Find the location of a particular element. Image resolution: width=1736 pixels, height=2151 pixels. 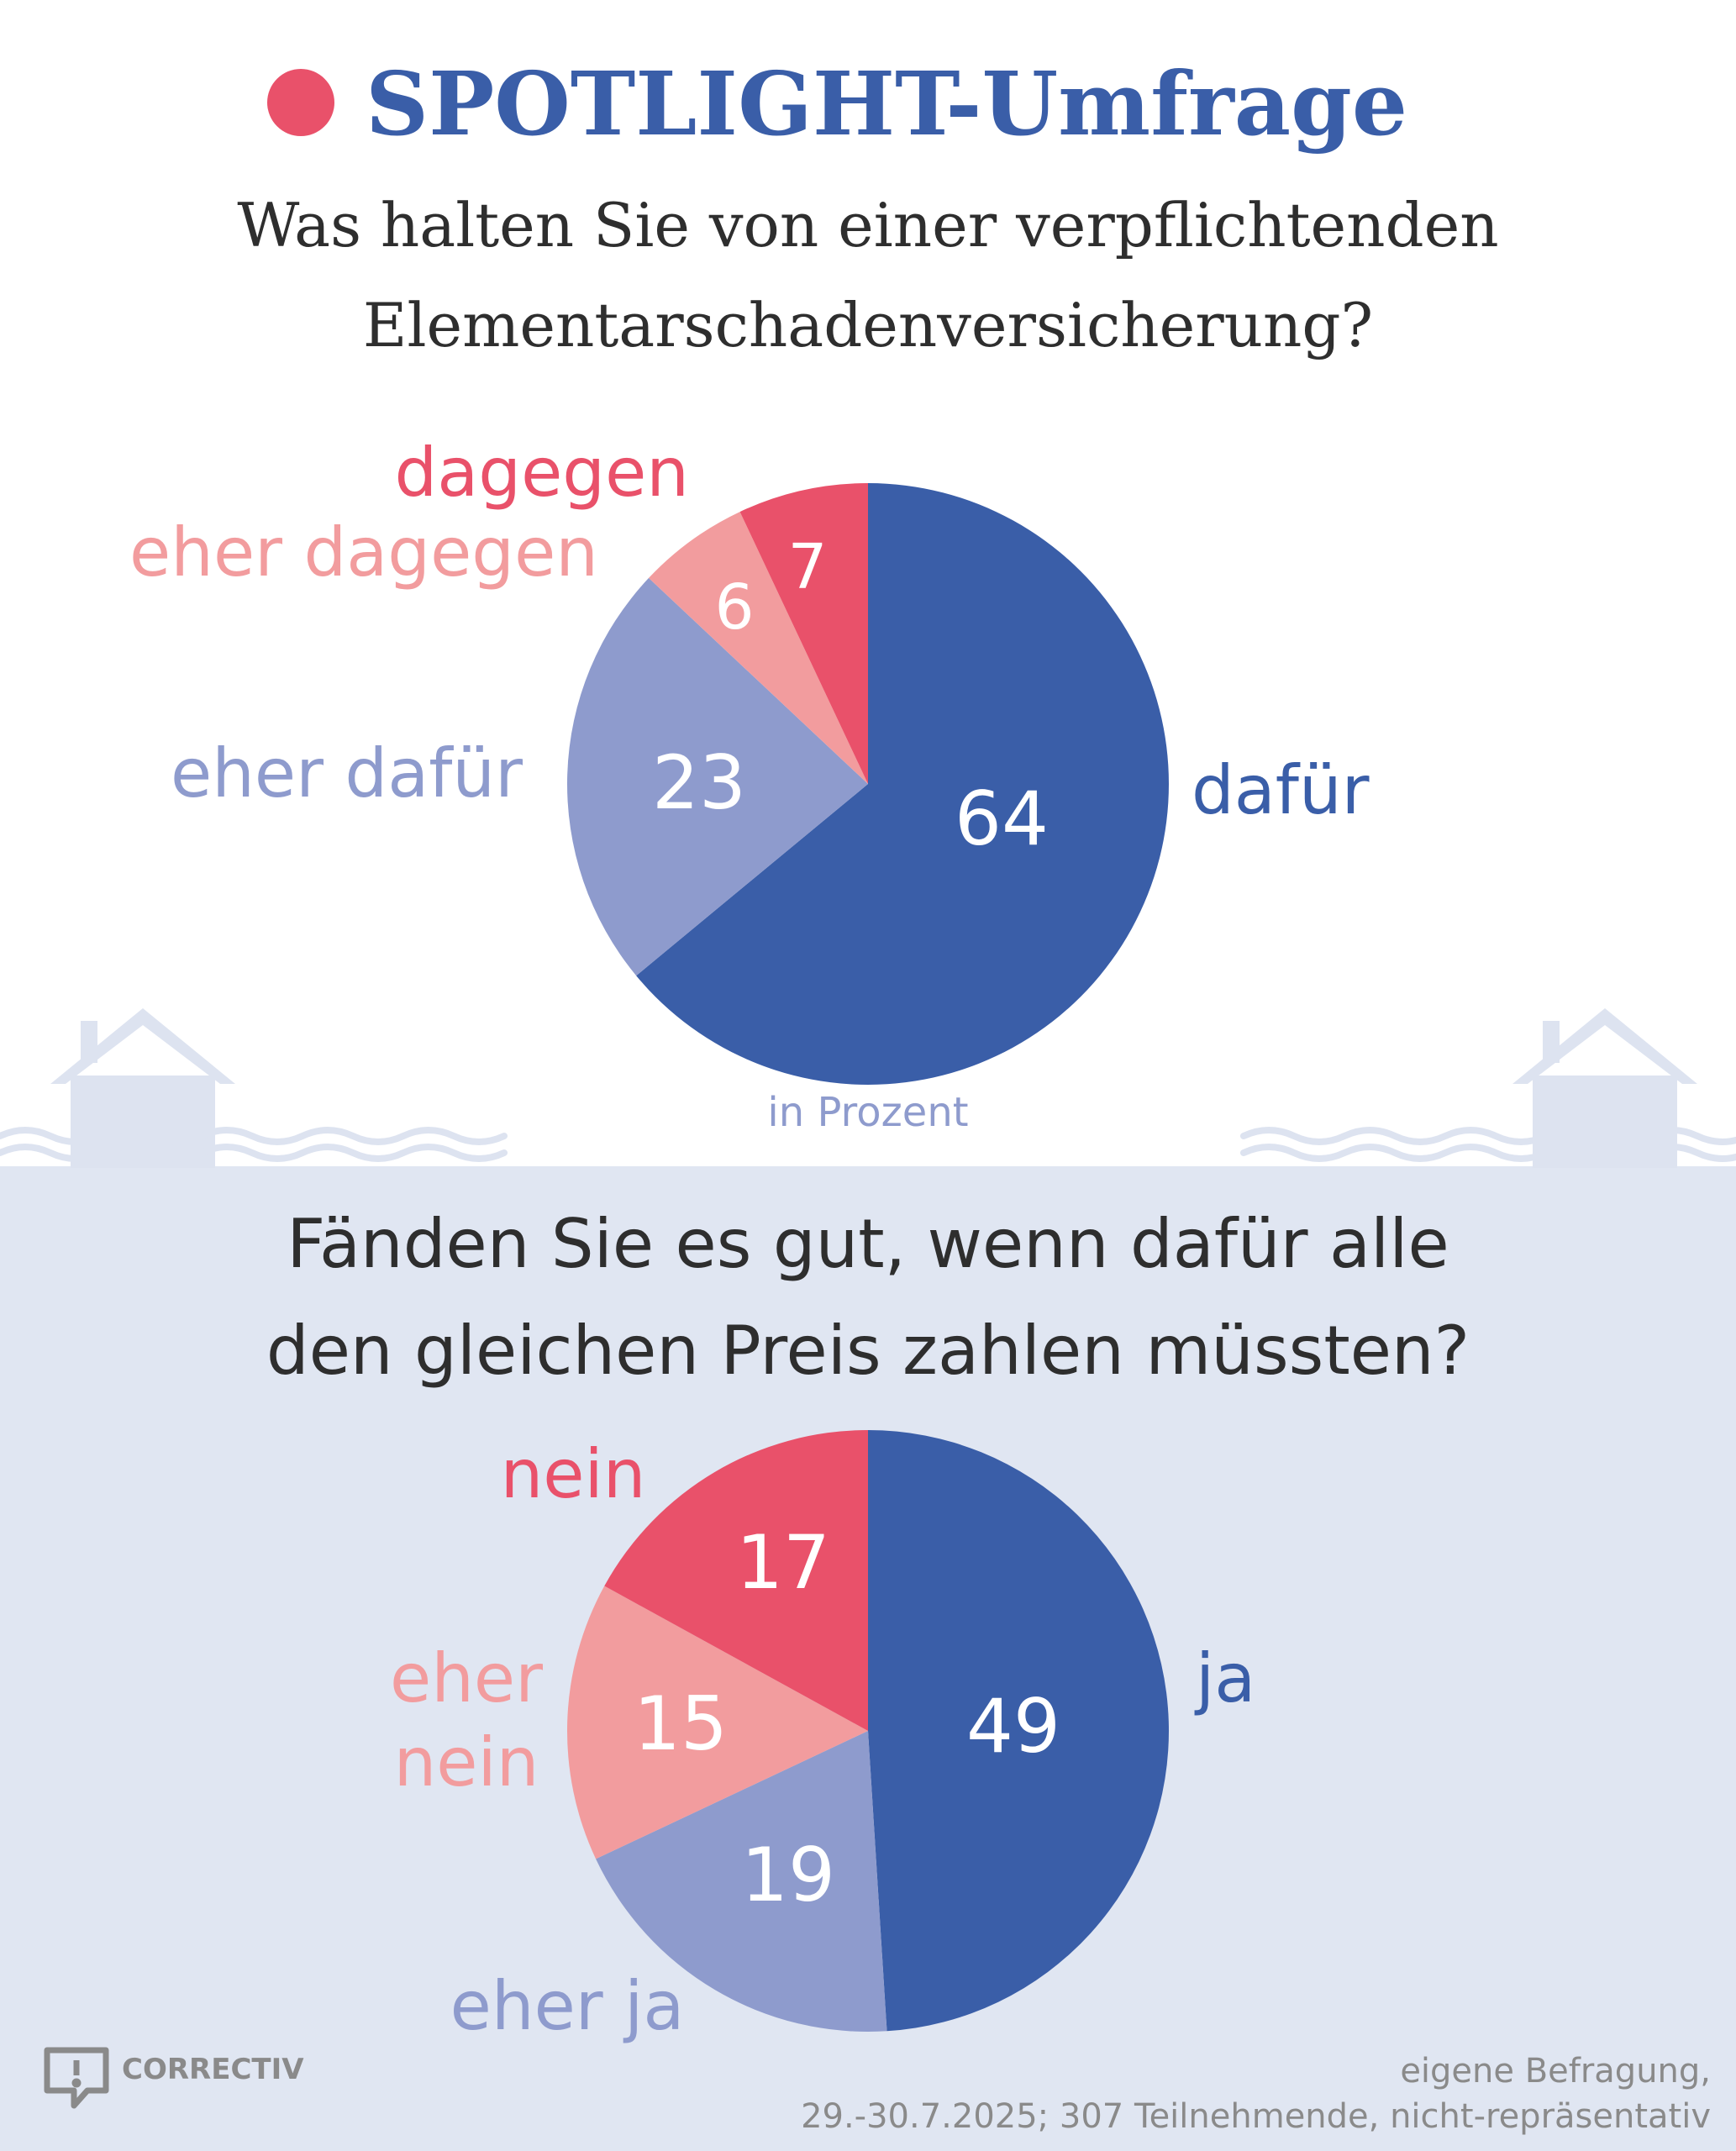

pie1-label-eher-dafuer: eher dafür is located at coordinates (347, 774).